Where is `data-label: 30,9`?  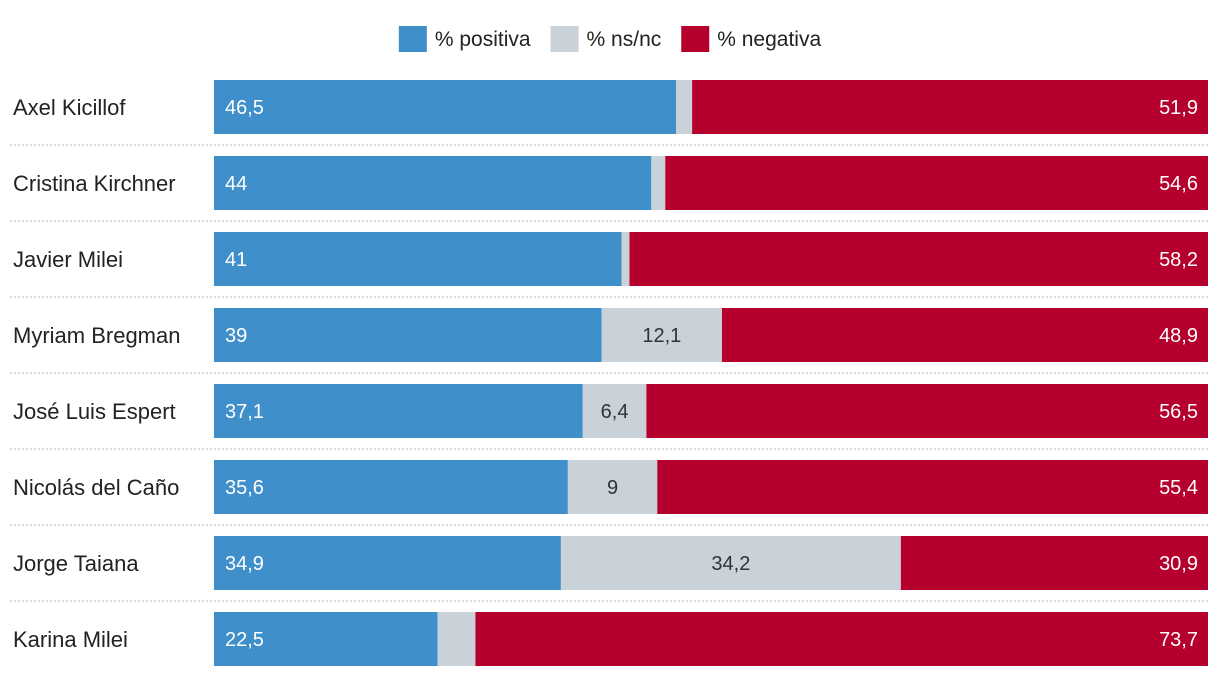
data-label: 30,9 is located at coordinates (1178, 564).